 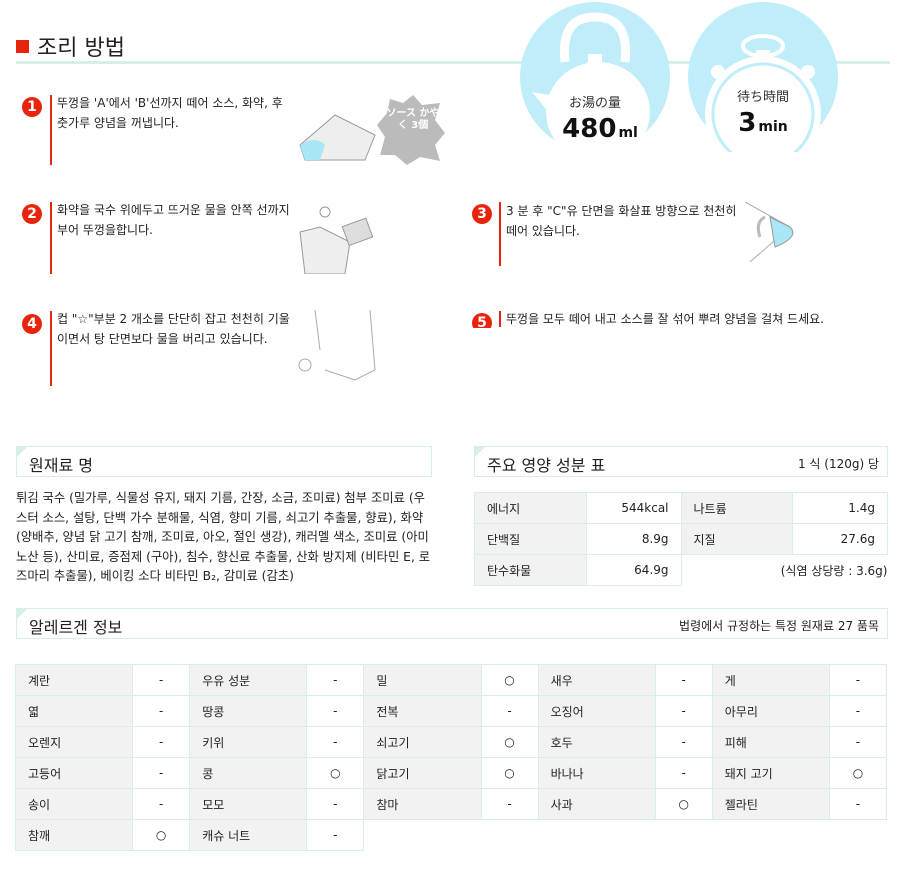 I want to click on allergen-name: 계란, so click(x=74, y=680).